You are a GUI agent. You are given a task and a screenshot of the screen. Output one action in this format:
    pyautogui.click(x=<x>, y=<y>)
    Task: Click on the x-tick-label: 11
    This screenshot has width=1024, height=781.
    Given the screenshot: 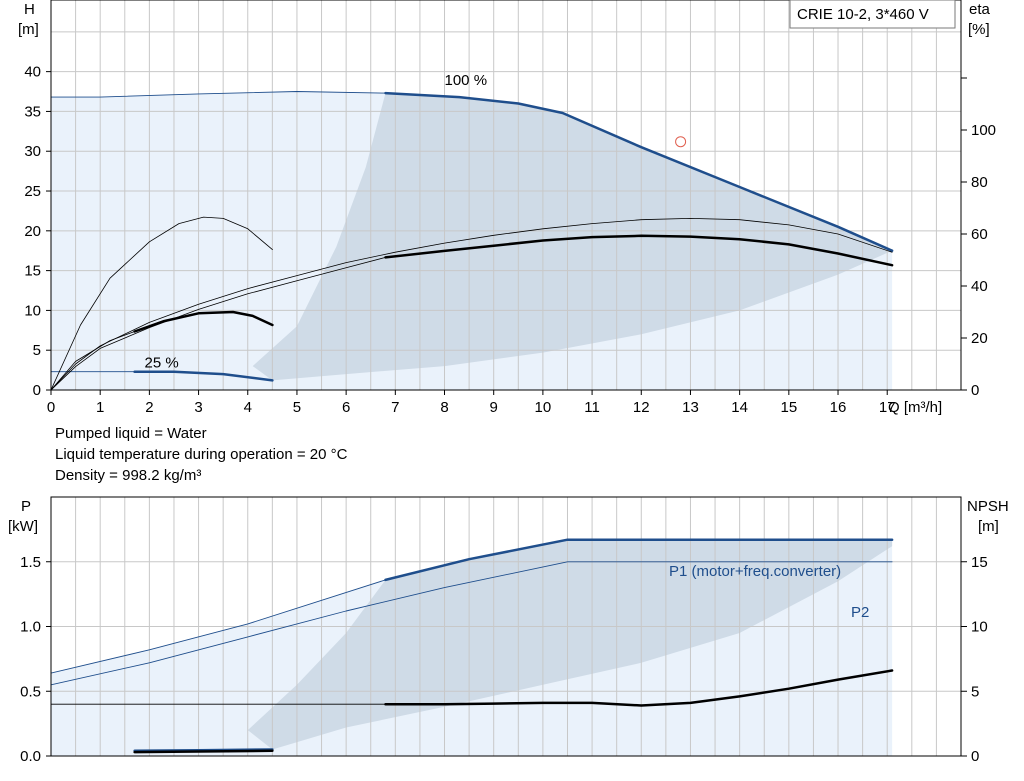 What is the action you would take?
    pyautogui.click(x=592, y=407)
    